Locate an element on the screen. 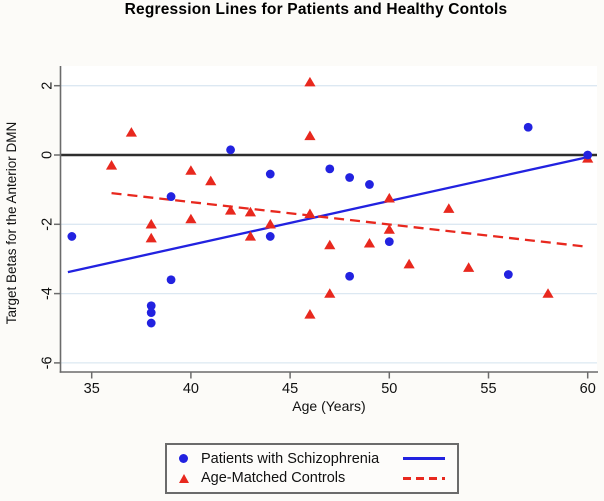  legend-label-controls: Age-Matched Controls is located at coordinates (273, 478).